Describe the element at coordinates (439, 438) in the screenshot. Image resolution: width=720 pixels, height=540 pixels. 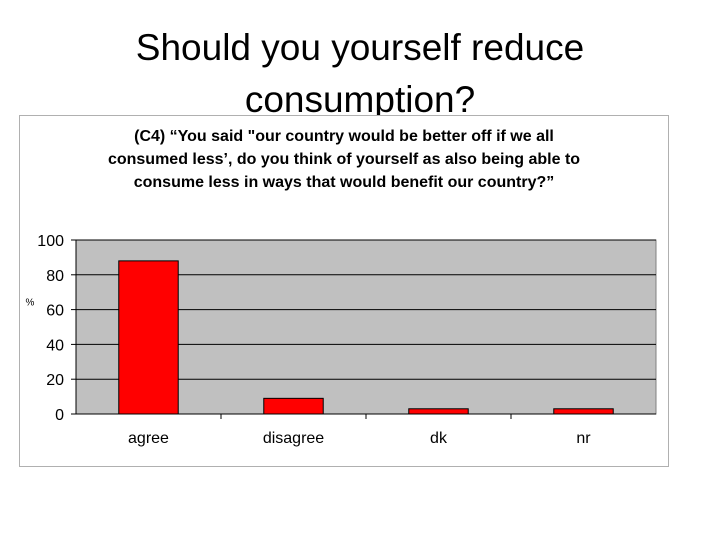
I see `x-tick-label: dk` at that location.